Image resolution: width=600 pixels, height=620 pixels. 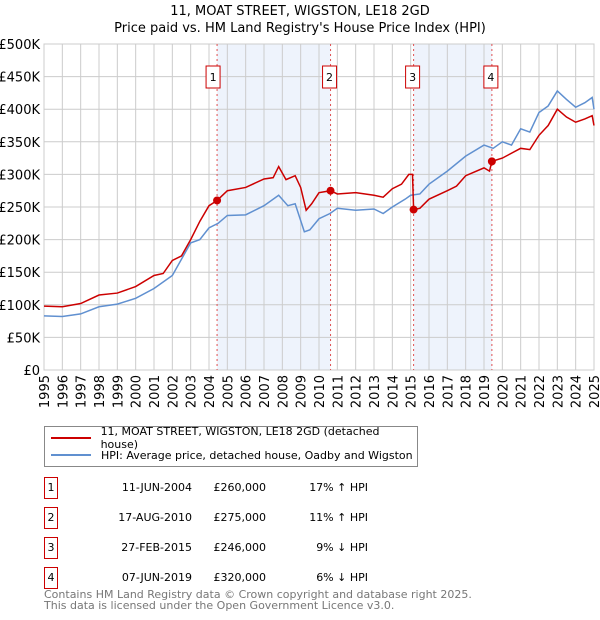 I want to click on x-tick-label: 2004, so click(x=210, y=391).